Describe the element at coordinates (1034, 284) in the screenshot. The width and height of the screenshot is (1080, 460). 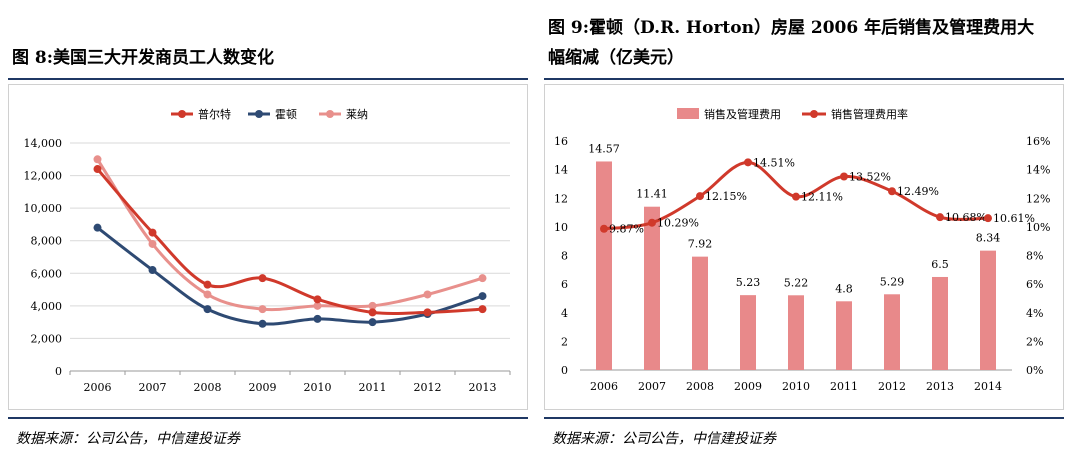
I see `y-right-tick-label: 6%` at that location.